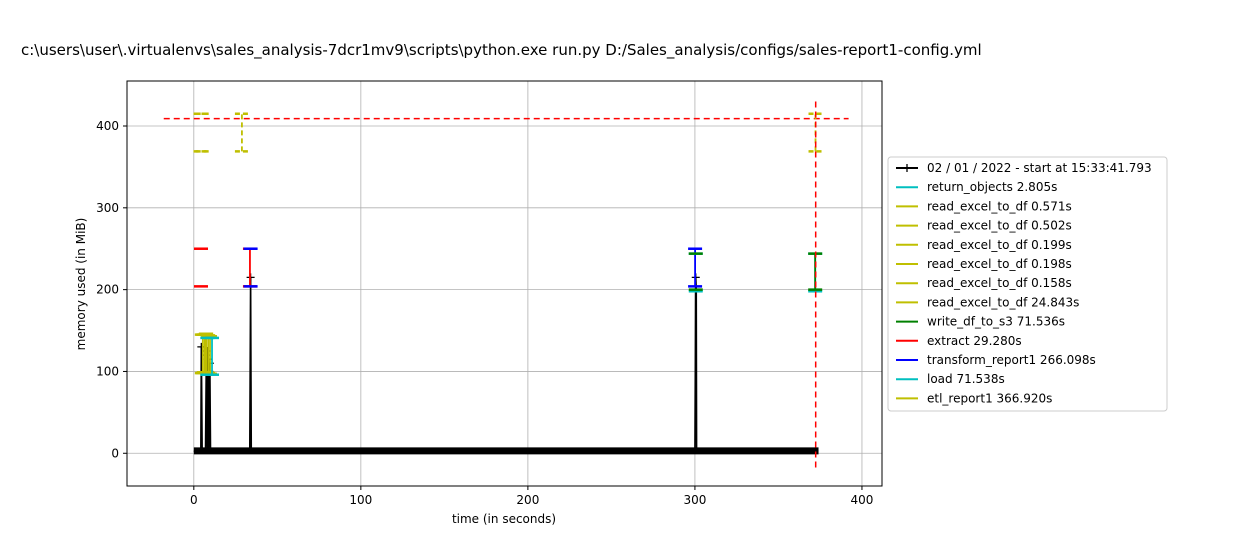 The height and width of the screenshot is (540, 1260). Describe the element at coordinates (81, 284) in the screenshot. I see `y-axis-label: memory used (in MiB)` at that location.